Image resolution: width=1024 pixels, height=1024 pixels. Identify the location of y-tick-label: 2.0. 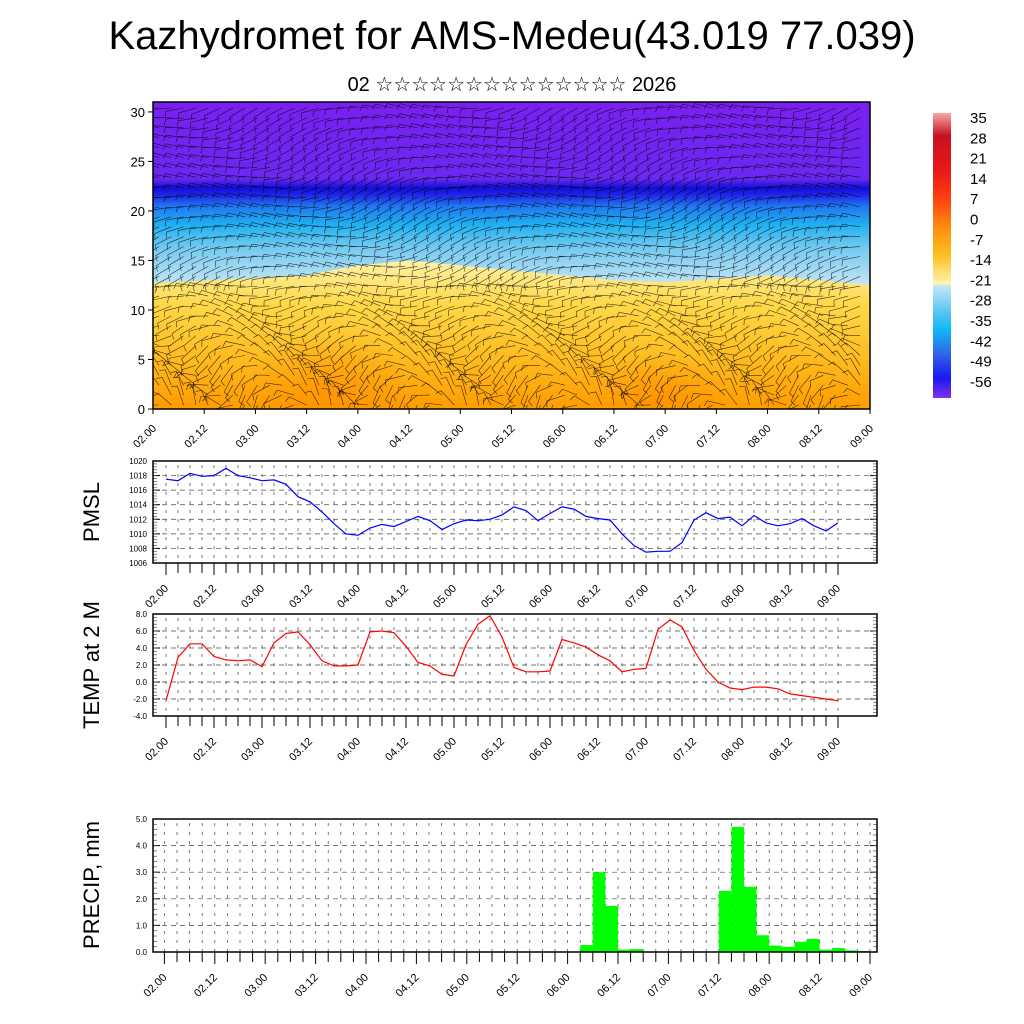
(142, 665).